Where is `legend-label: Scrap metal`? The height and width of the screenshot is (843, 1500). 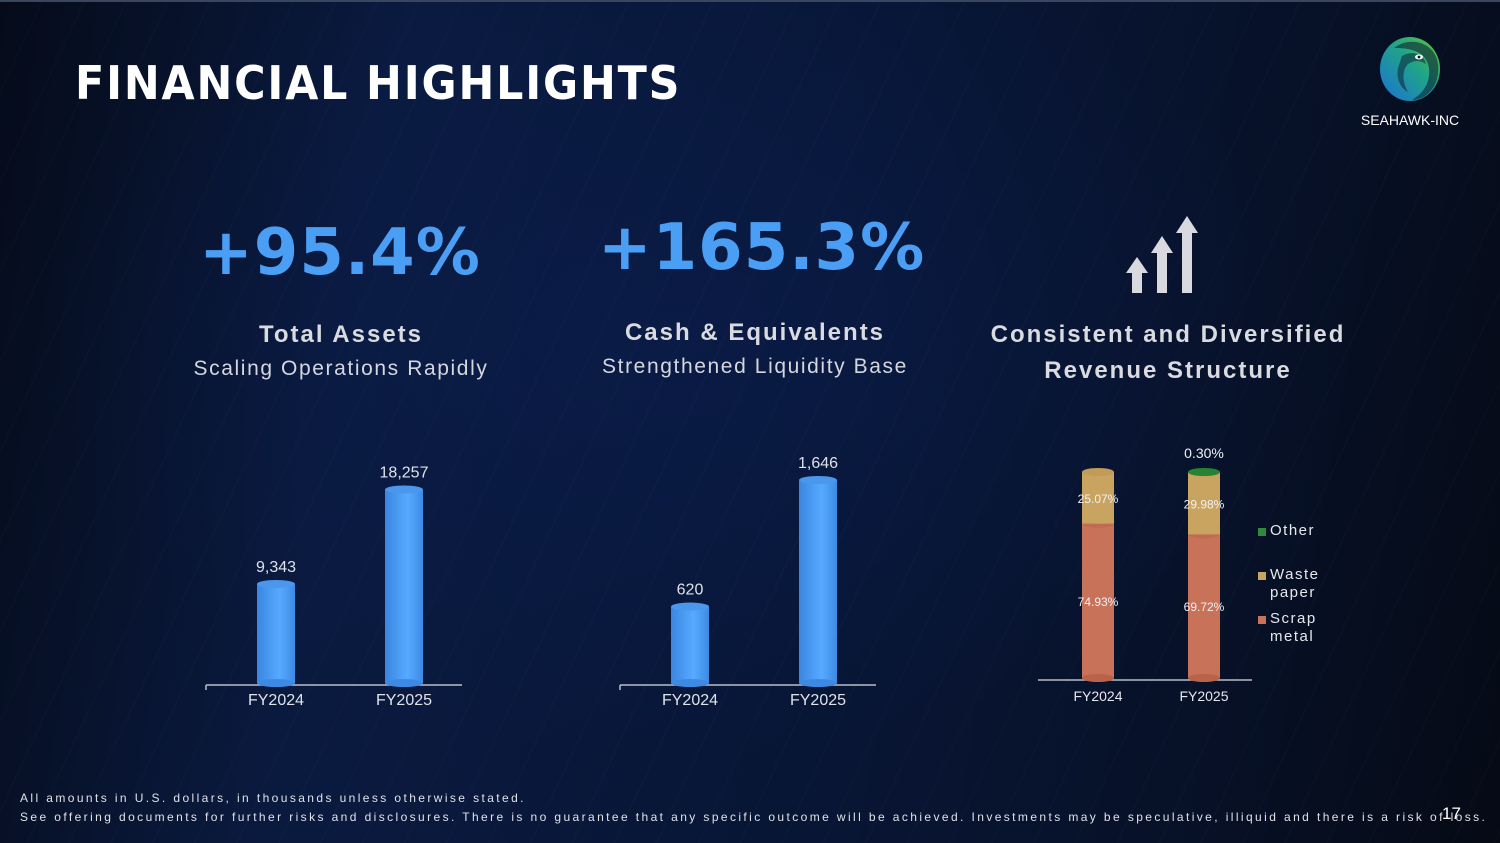
legend-label: Scrap metal is located at coordinates (1293, 627).